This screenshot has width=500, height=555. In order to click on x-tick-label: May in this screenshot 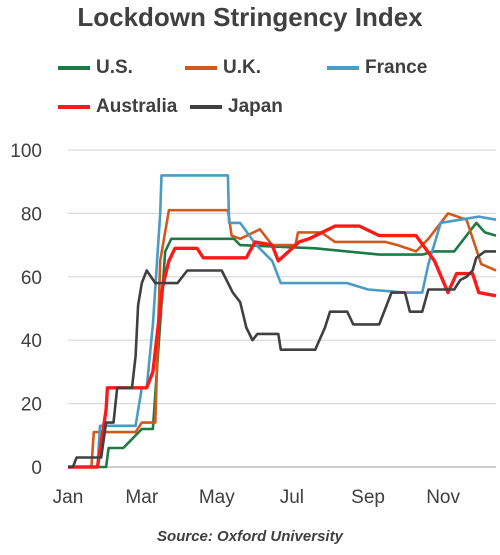, I will do `click(217, 497)`.